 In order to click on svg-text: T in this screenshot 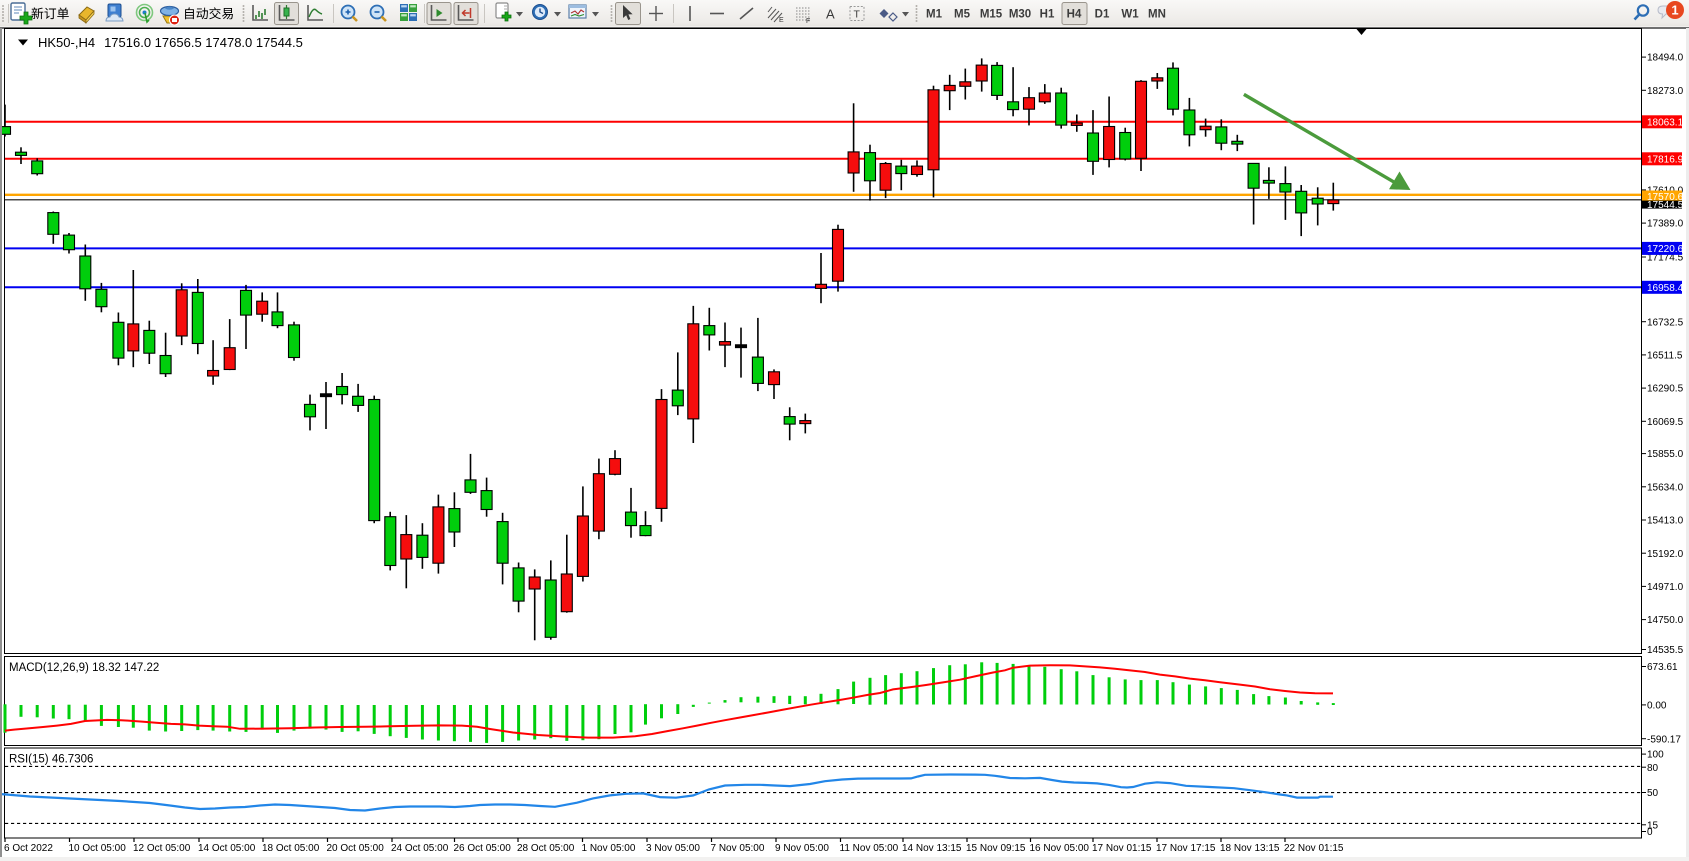, I will do `click(857, 15)`.